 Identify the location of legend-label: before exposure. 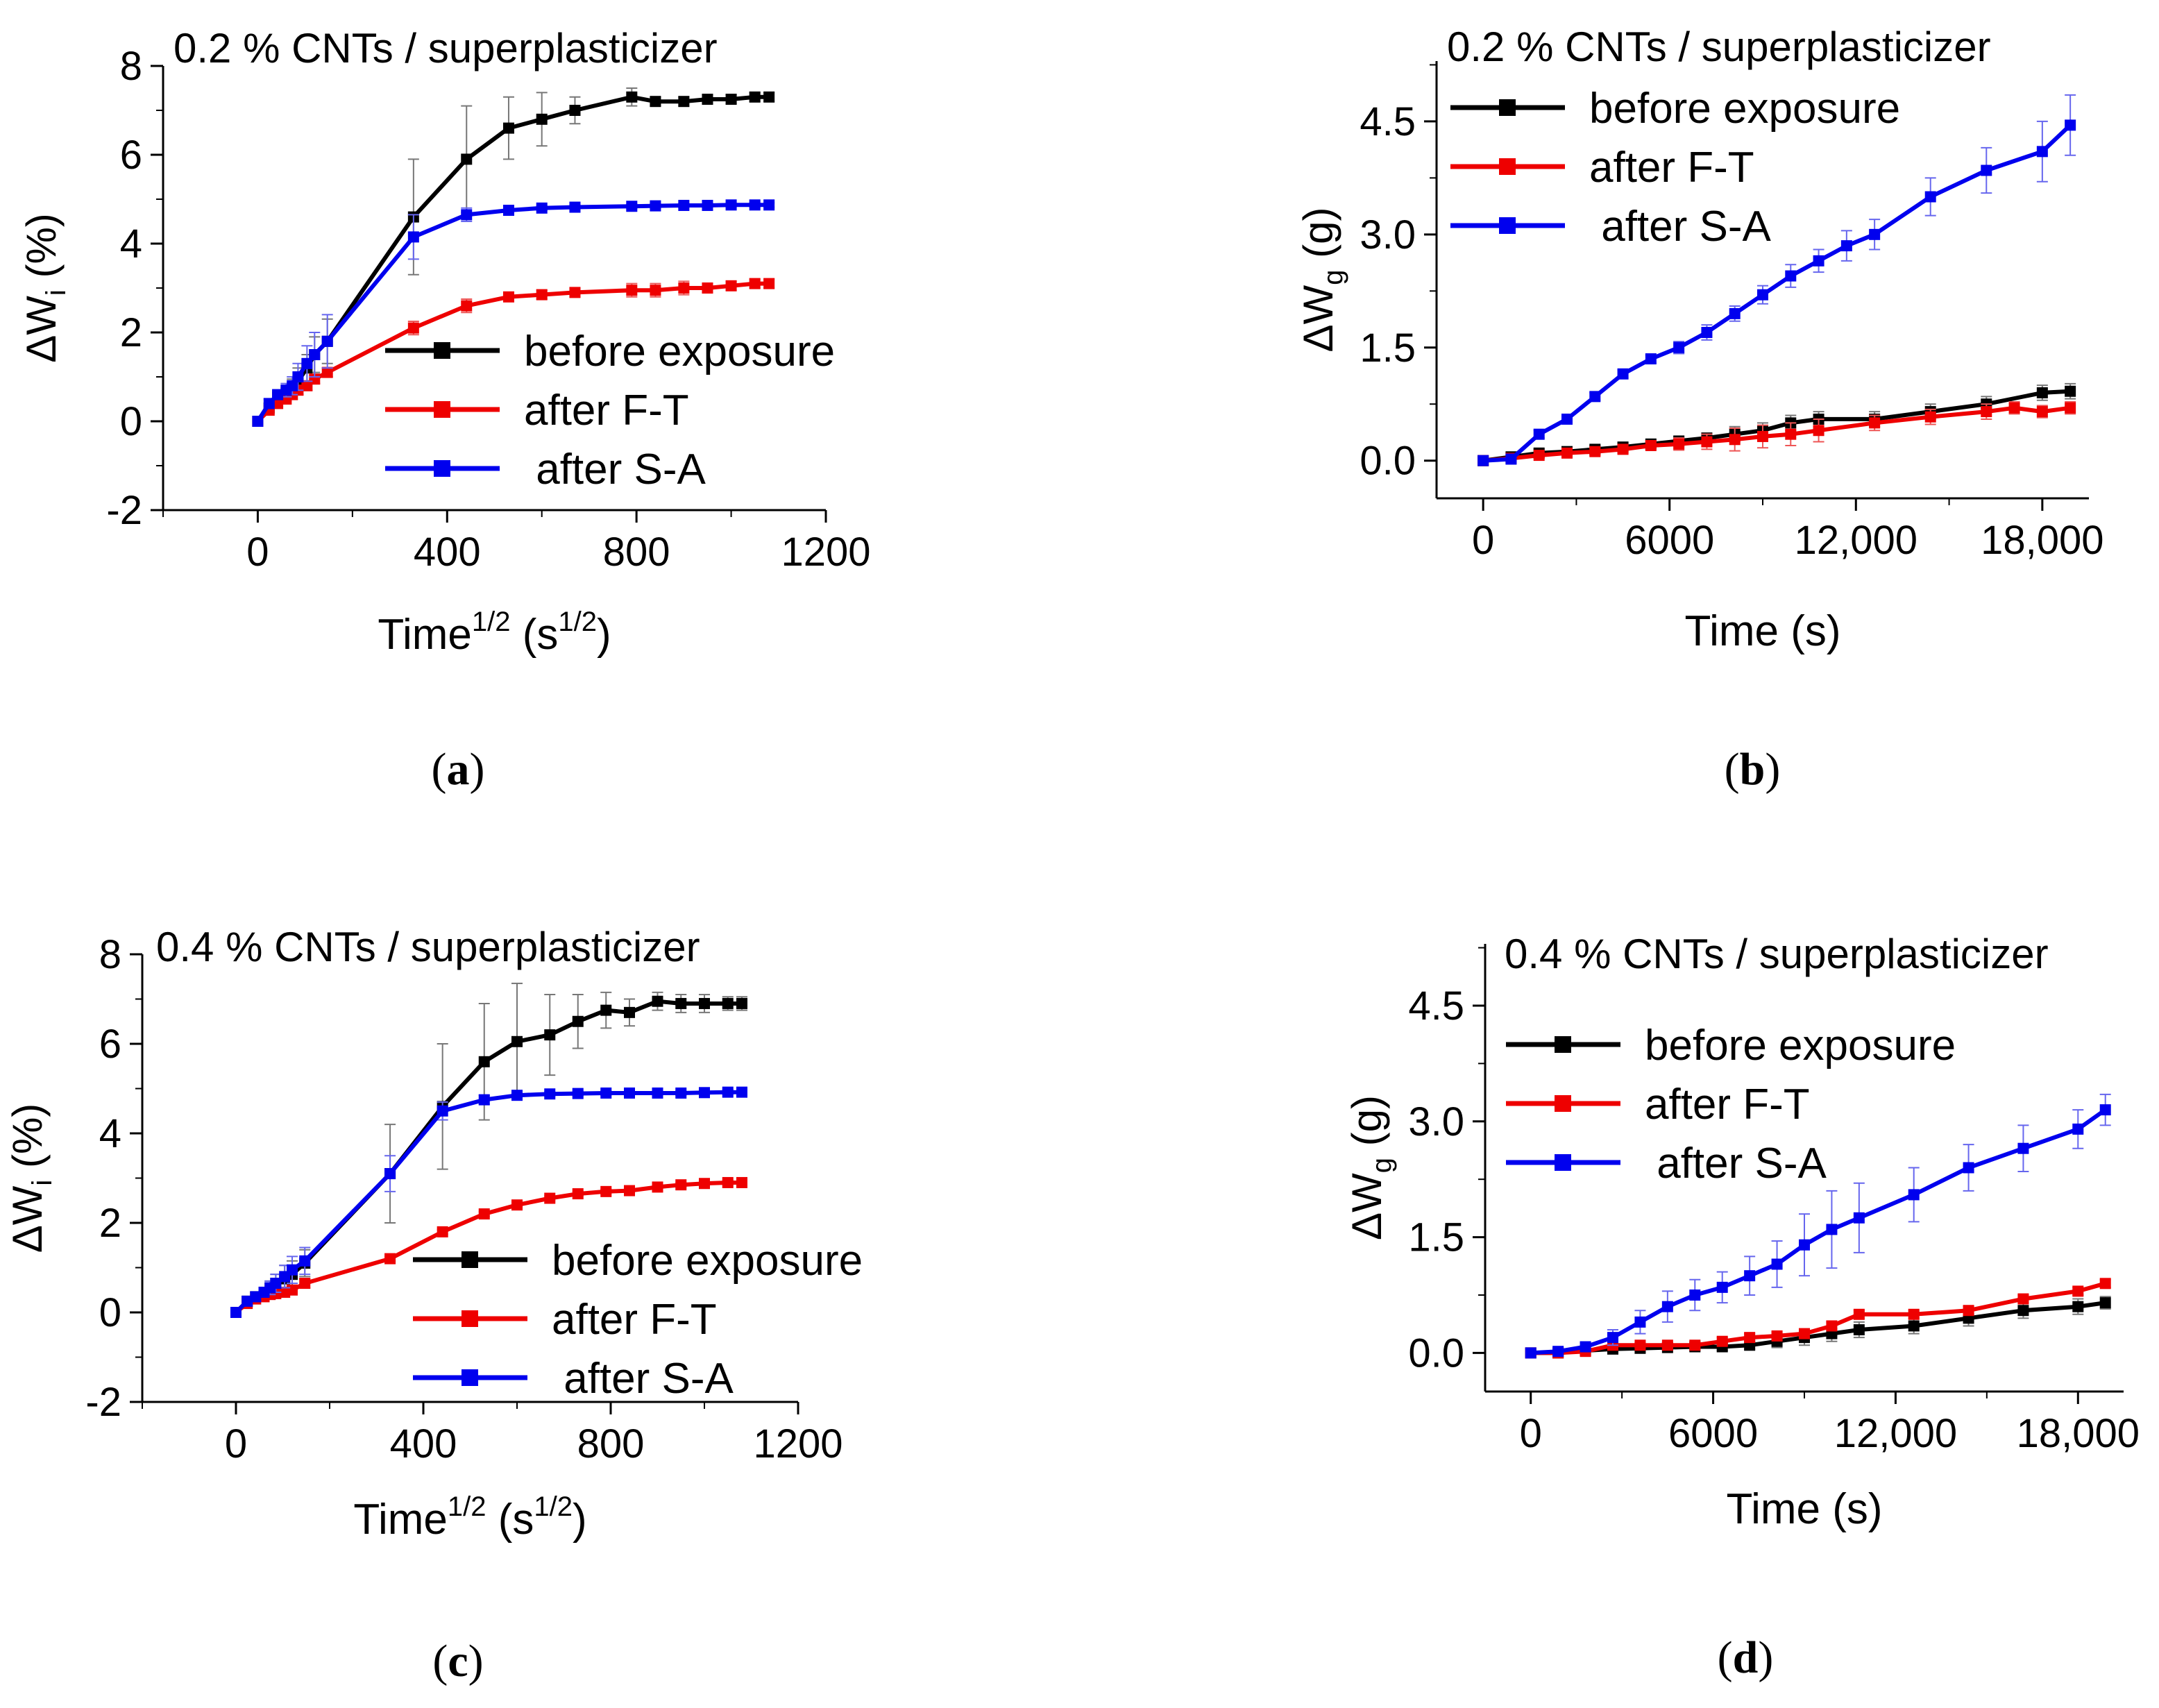
(1800, 1045).